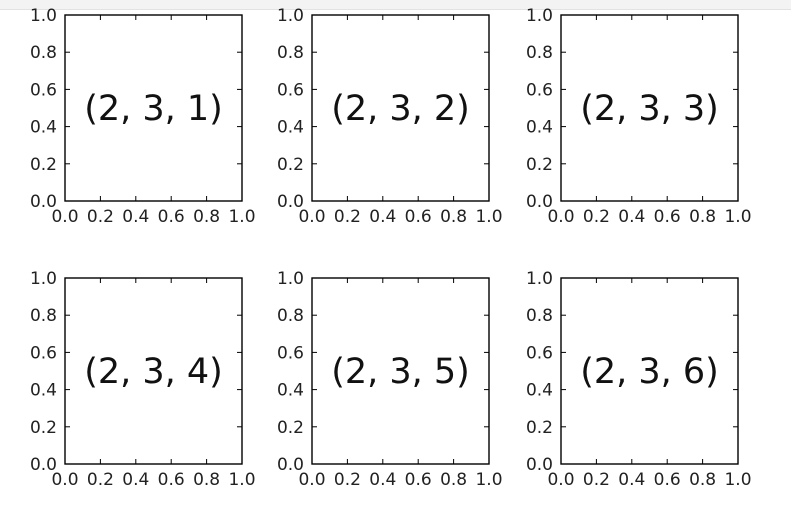  I want to click on subplot-label: (2, 3, 6), so click(649, 372).